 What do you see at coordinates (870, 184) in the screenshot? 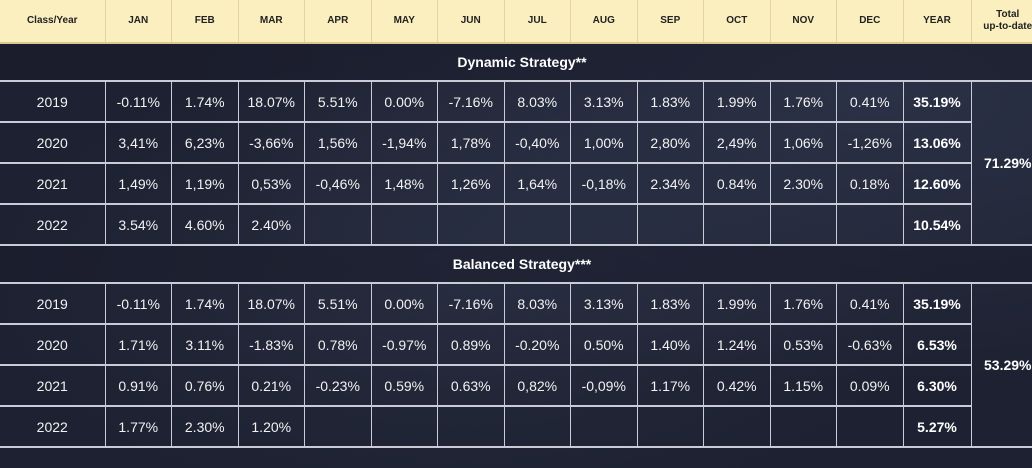
I see `month-return-cell: 0.18%` at bounding box center [870, 184].